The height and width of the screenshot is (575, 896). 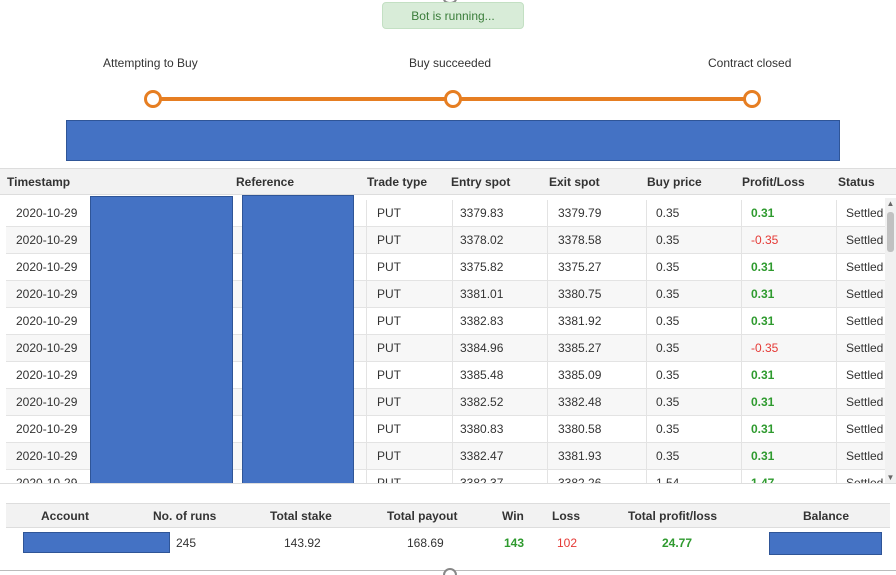 What do you see at coordinates (566, 516) in the screenshot?
I see `summary-header-loss: Loss` at bounding box center [566, 516].